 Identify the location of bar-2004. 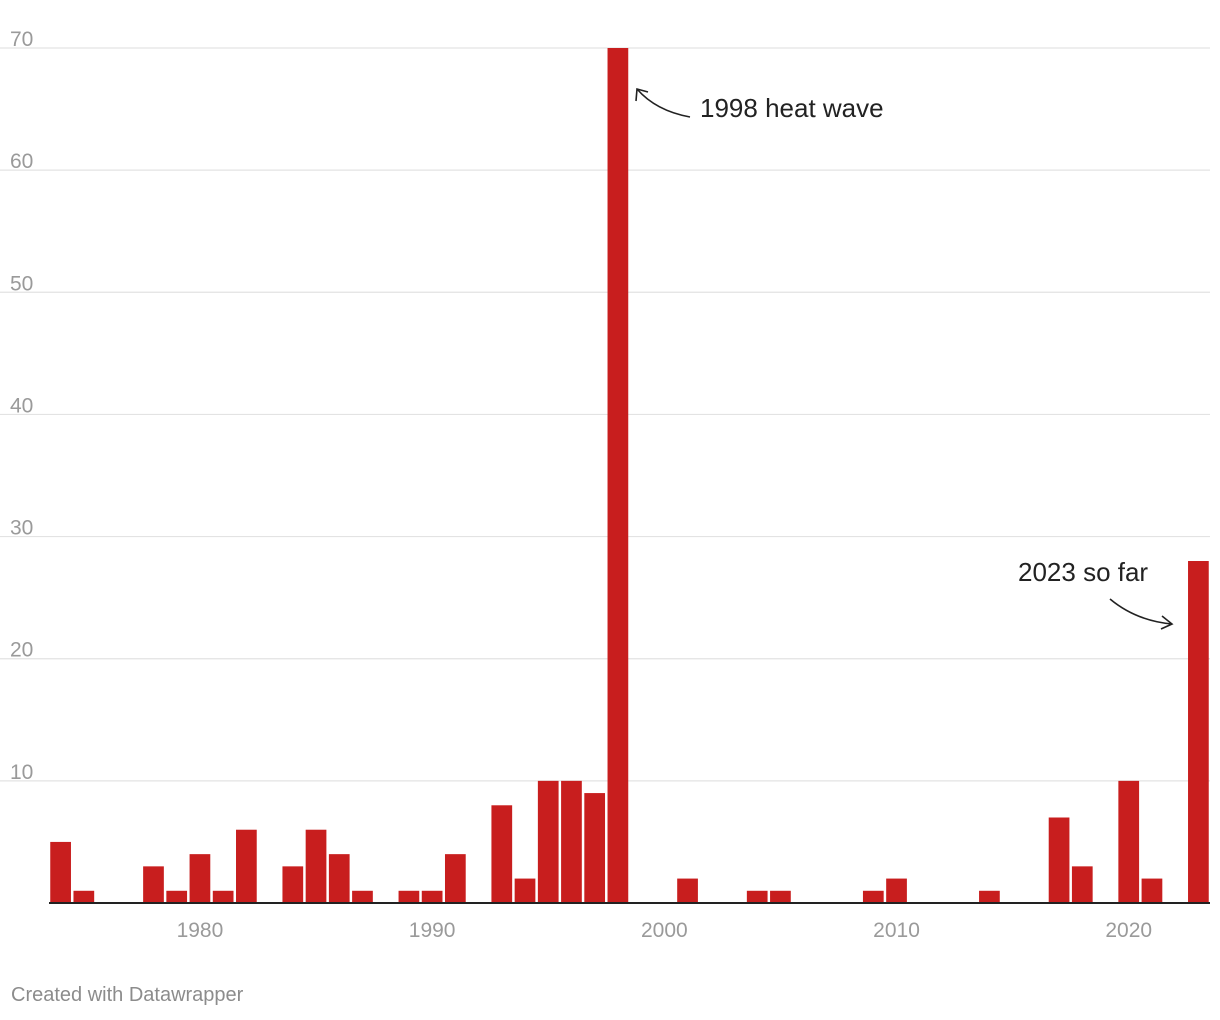
(757, 896).